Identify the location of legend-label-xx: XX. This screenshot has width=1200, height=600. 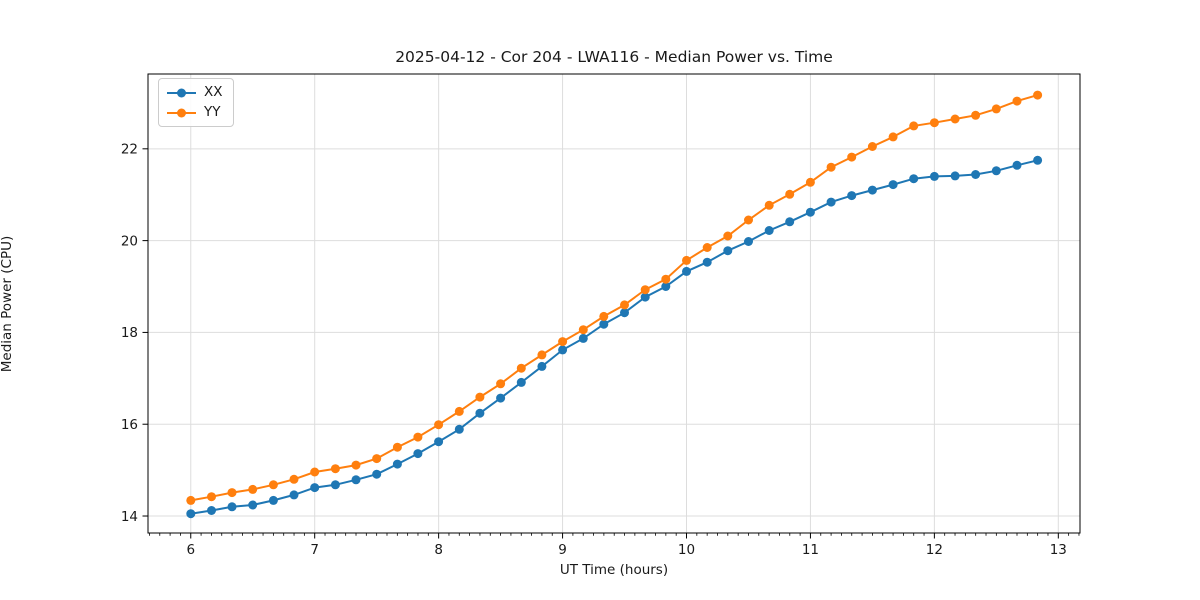
(213, 92).